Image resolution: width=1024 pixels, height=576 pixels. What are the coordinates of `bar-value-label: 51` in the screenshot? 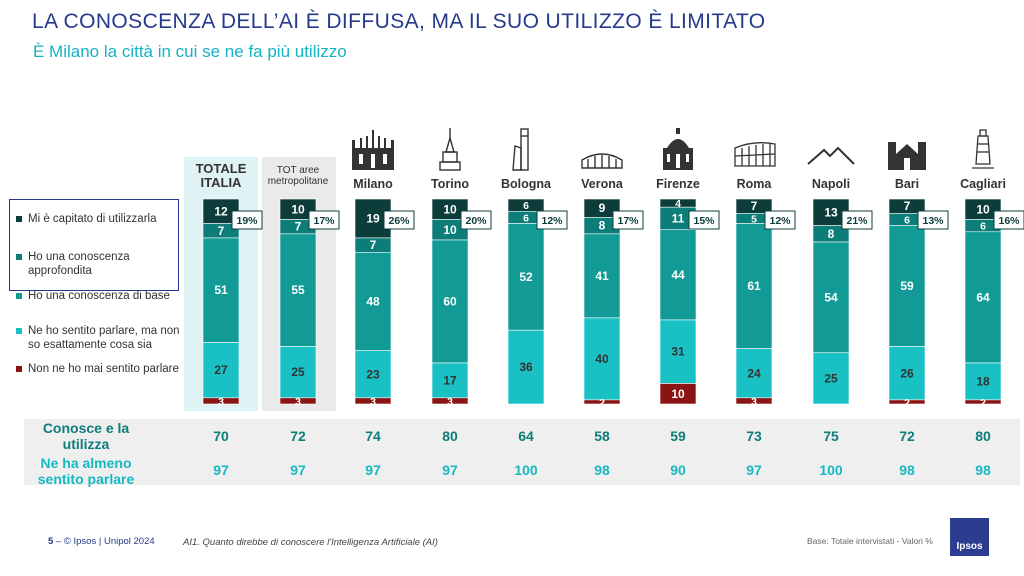 It's located at (221, 290).